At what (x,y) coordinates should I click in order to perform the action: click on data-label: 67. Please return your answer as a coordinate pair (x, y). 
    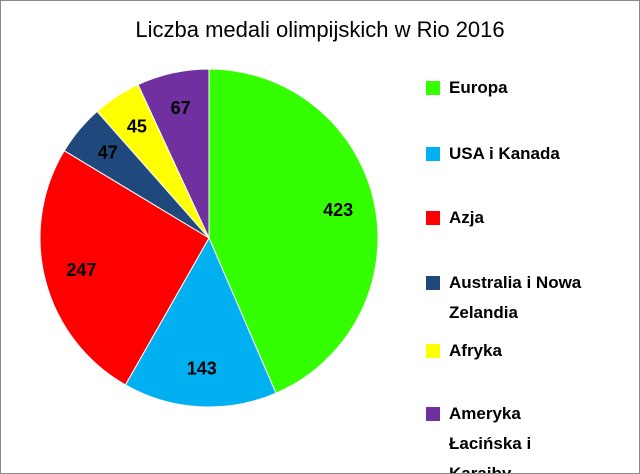
    Looking at the image, I should click on (181, 108).